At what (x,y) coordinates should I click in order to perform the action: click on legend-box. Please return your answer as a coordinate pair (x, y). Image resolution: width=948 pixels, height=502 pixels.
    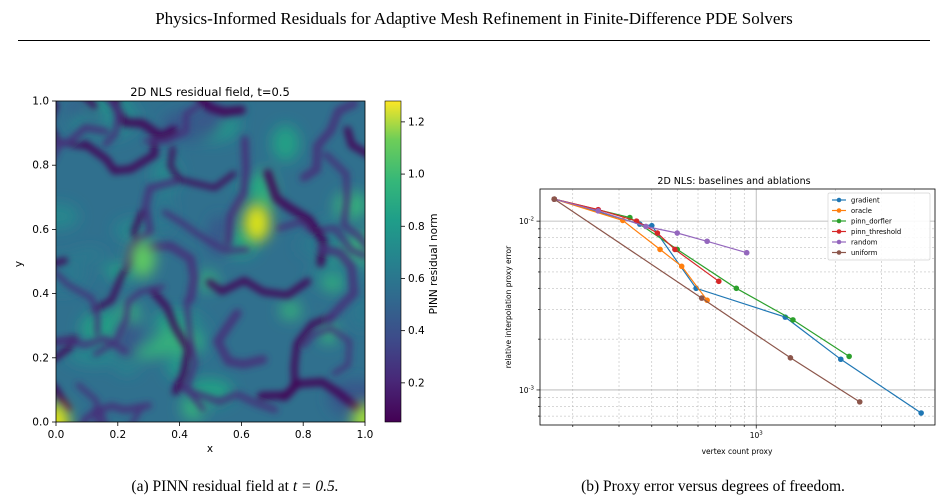
    Looking at the image, I should click on (879, 226).